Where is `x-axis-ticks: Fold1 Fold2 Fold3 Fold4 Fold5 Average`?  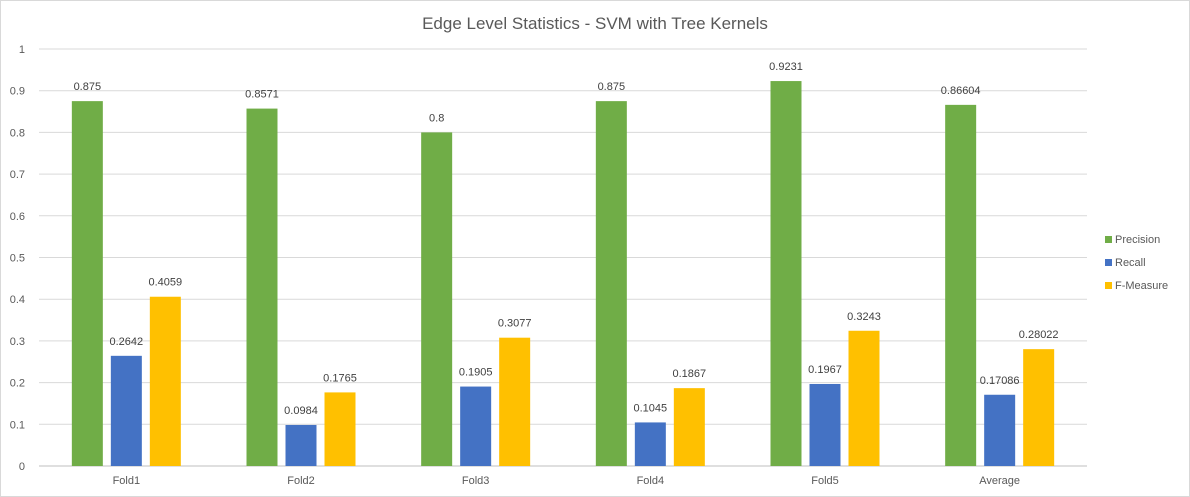
x-axis-ticks: Fold1 Fold2 Fold3 Fold4 Fold5 Average is located at coordinates (566, 481).